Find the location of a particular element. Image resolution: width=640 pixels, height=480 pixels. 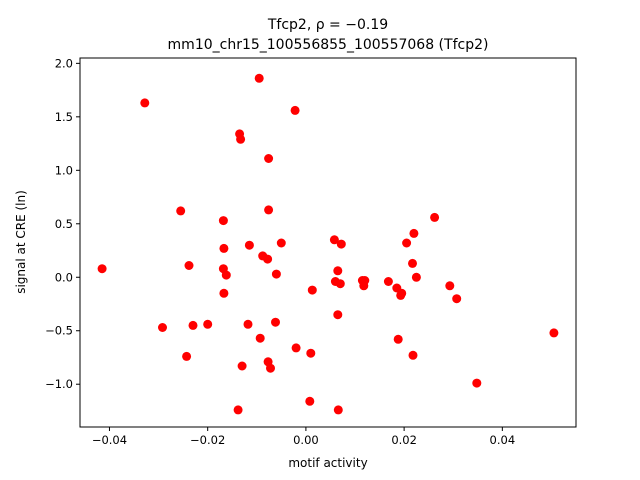

x-tick-label: 0.00 is located at coordinates (306, 440).